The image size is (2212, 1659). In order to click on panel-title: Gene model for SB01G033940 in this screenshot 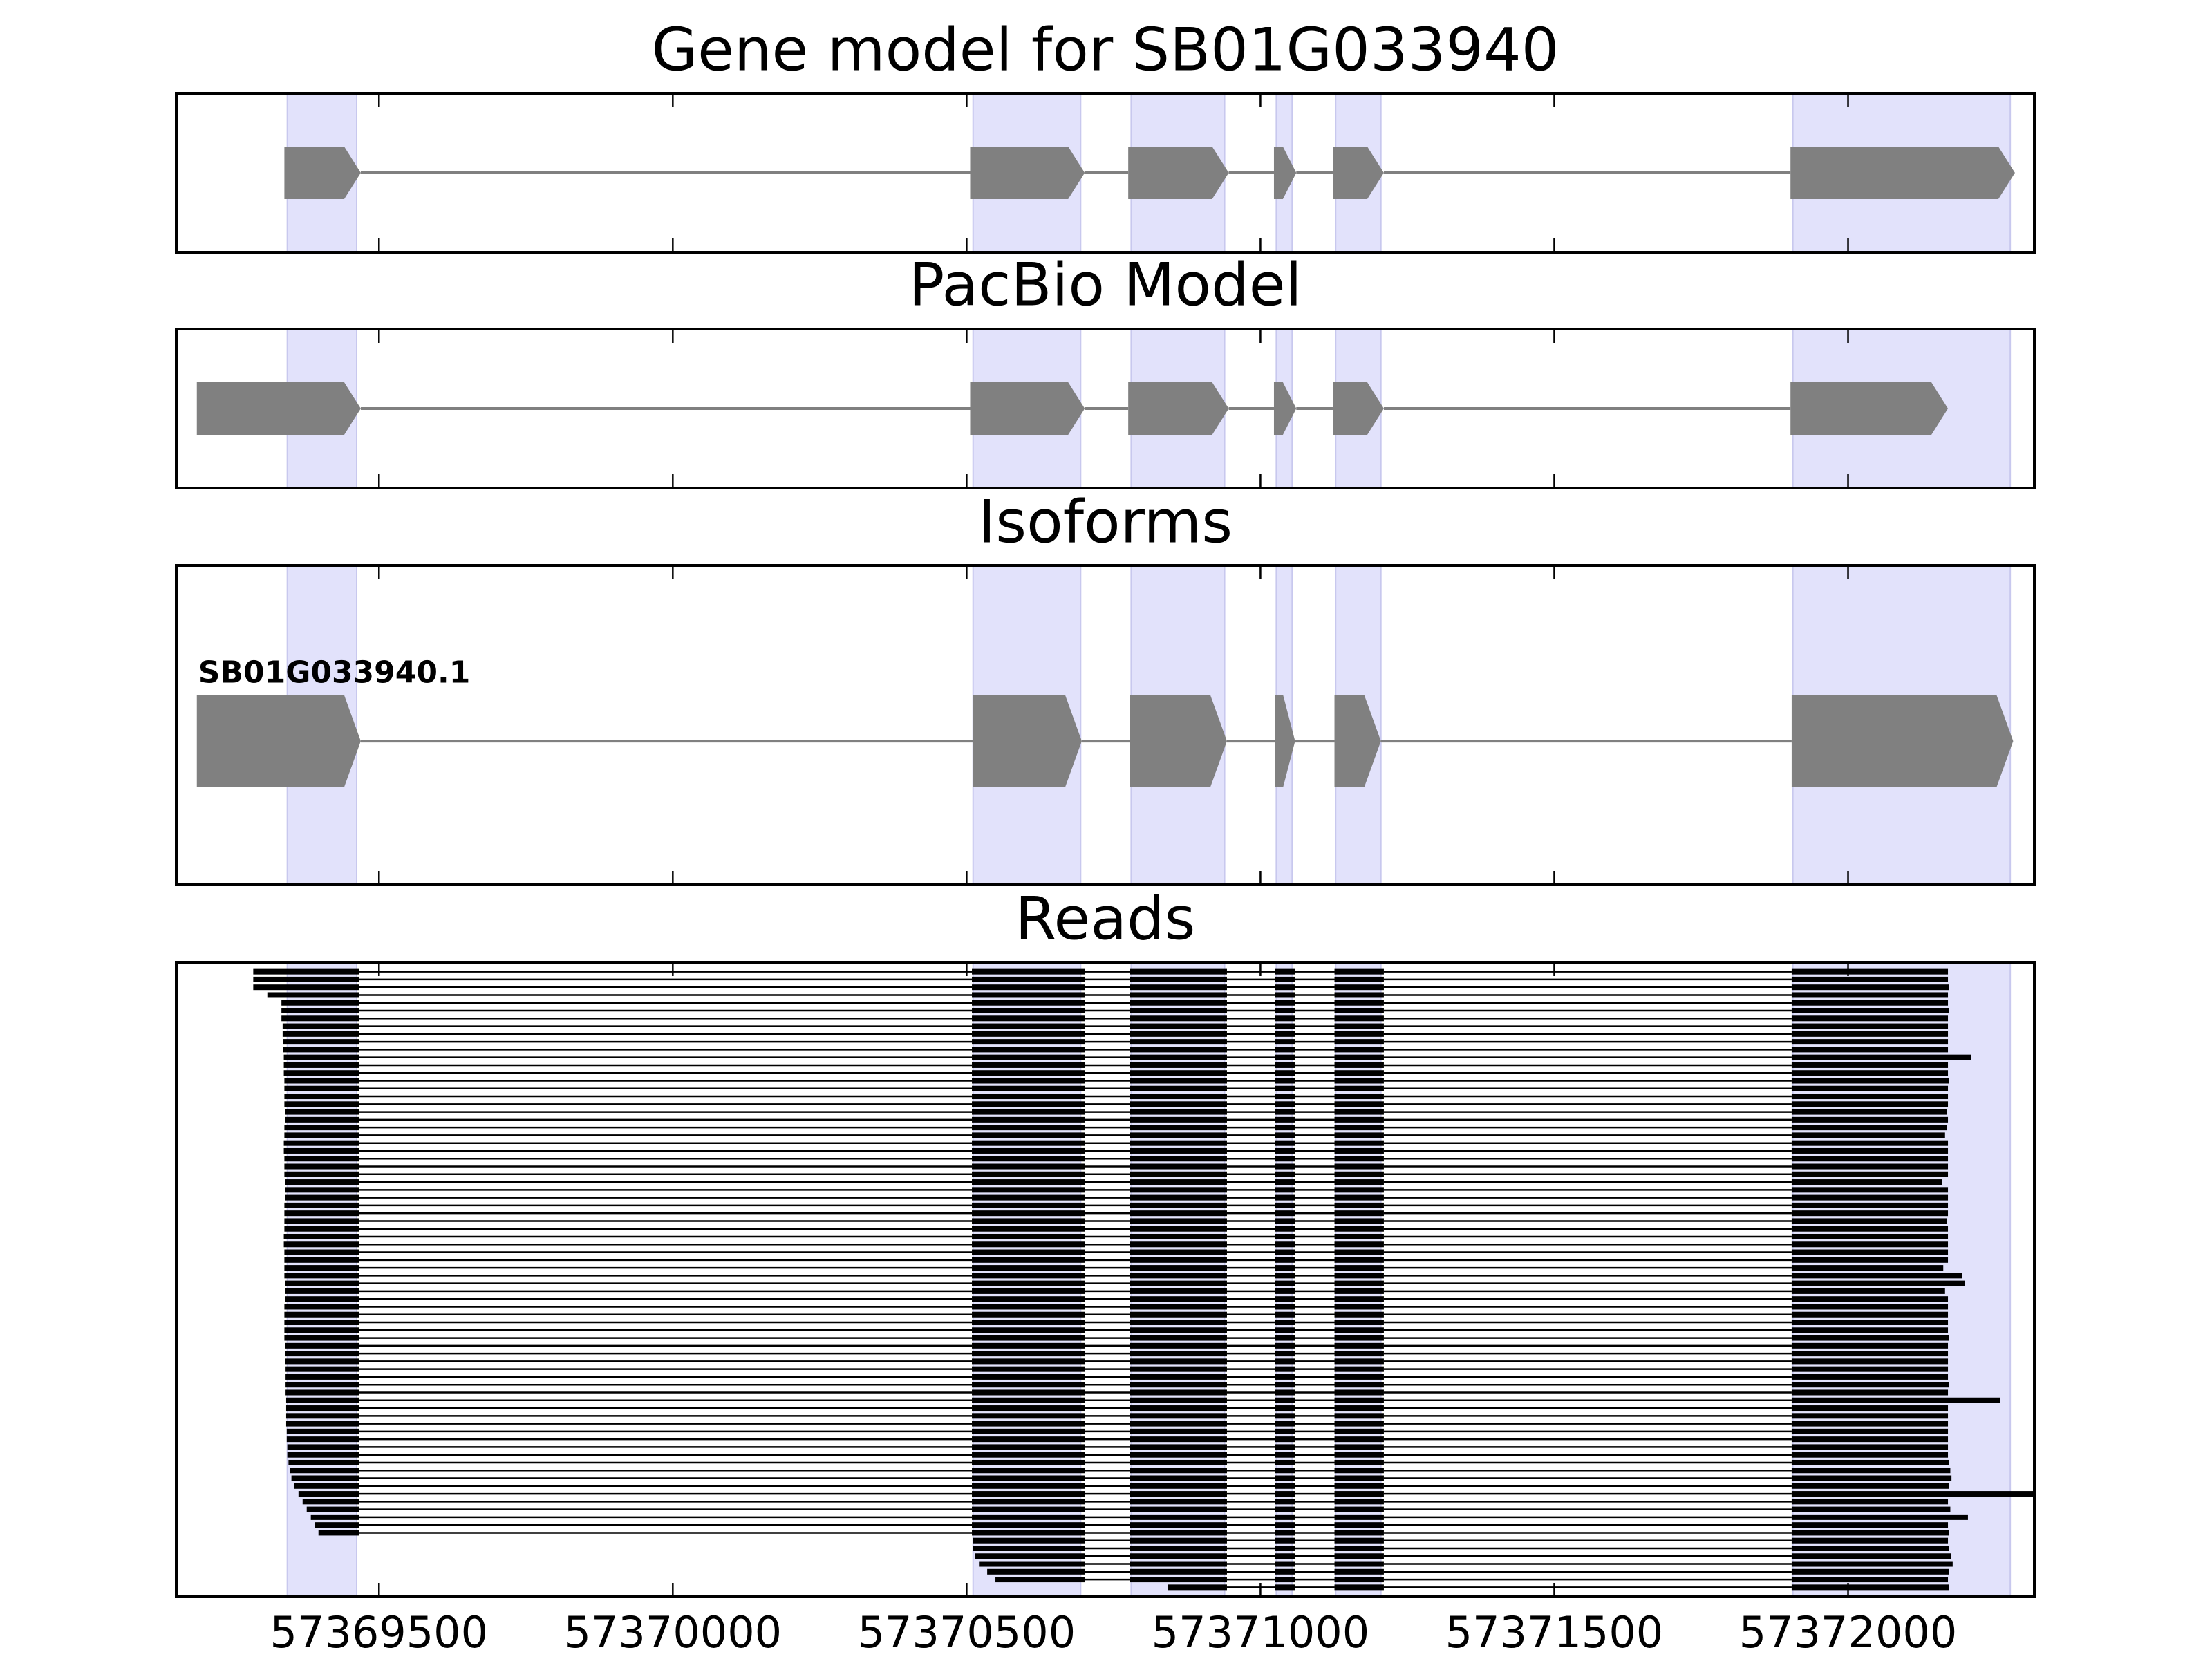, I will do `click(1105, 49)`.